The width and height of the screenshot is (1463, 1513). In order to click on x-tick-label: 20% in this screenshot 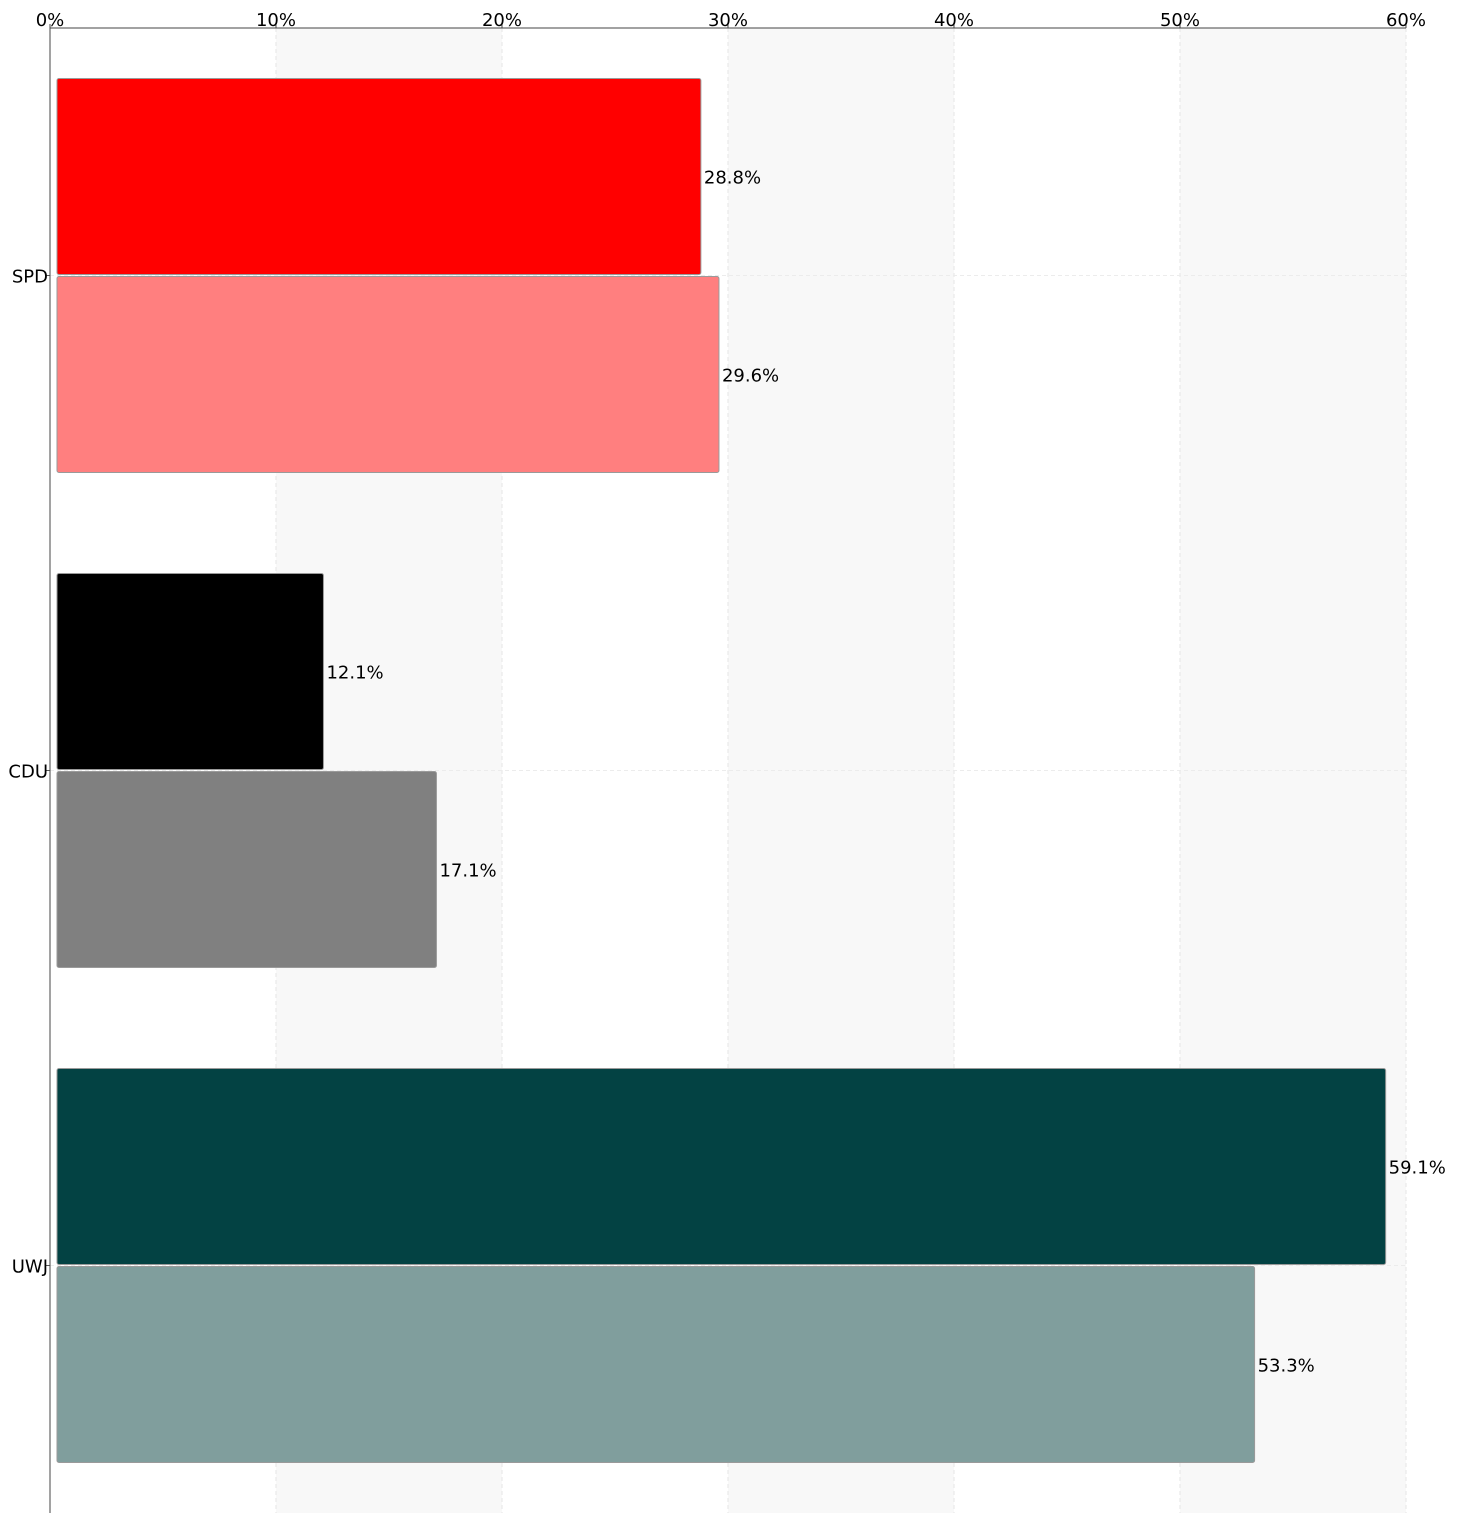, I will do `click(502, 20)`.